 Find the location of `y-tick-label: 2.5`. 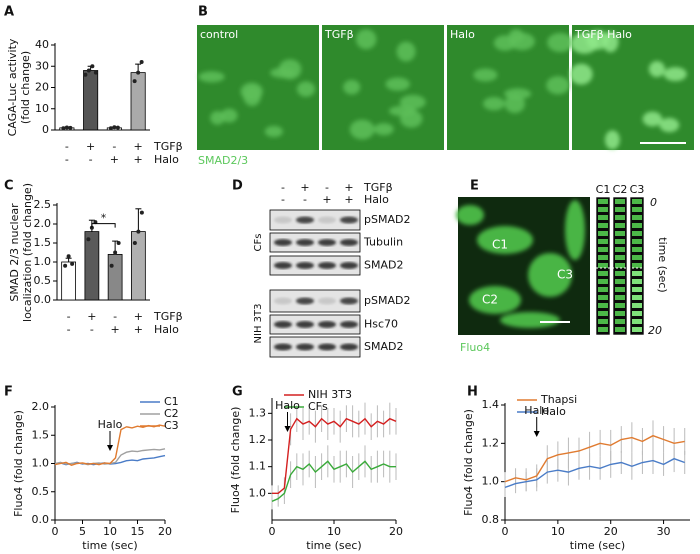

y-tick-label: 2.5 is located at coordinates (43, 204).